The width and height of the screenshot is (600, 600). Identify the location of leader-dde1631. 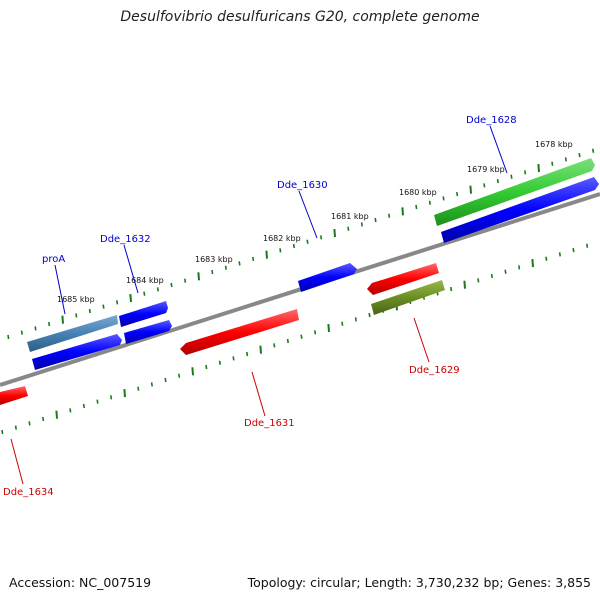
(258, 394).